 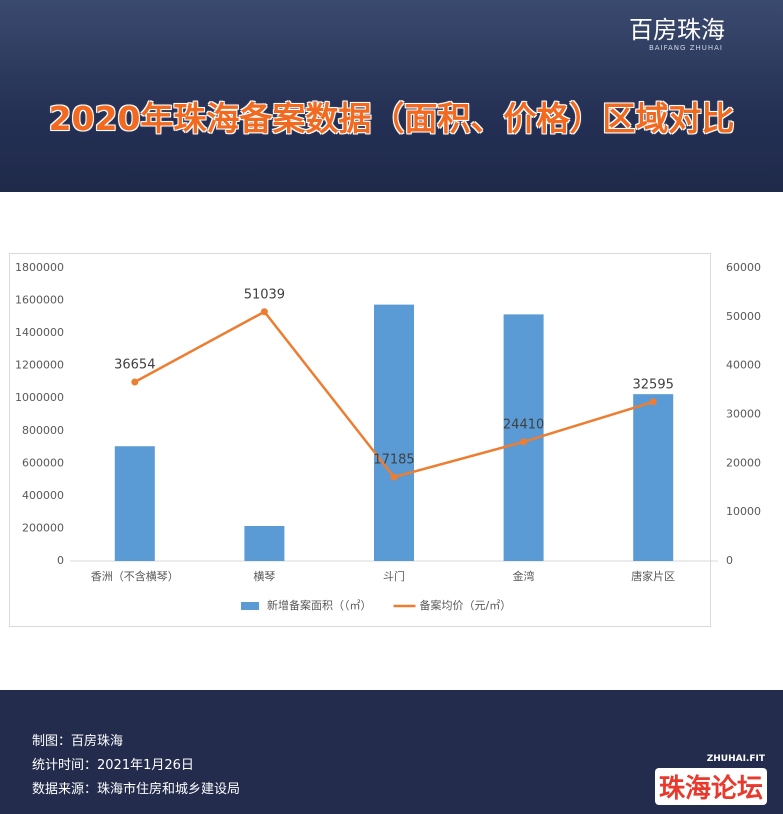 What do you see at coordinates (743, 267) in the screenshot?
I see `y2-tick-label: 60000` at bounding box center [743, 267].